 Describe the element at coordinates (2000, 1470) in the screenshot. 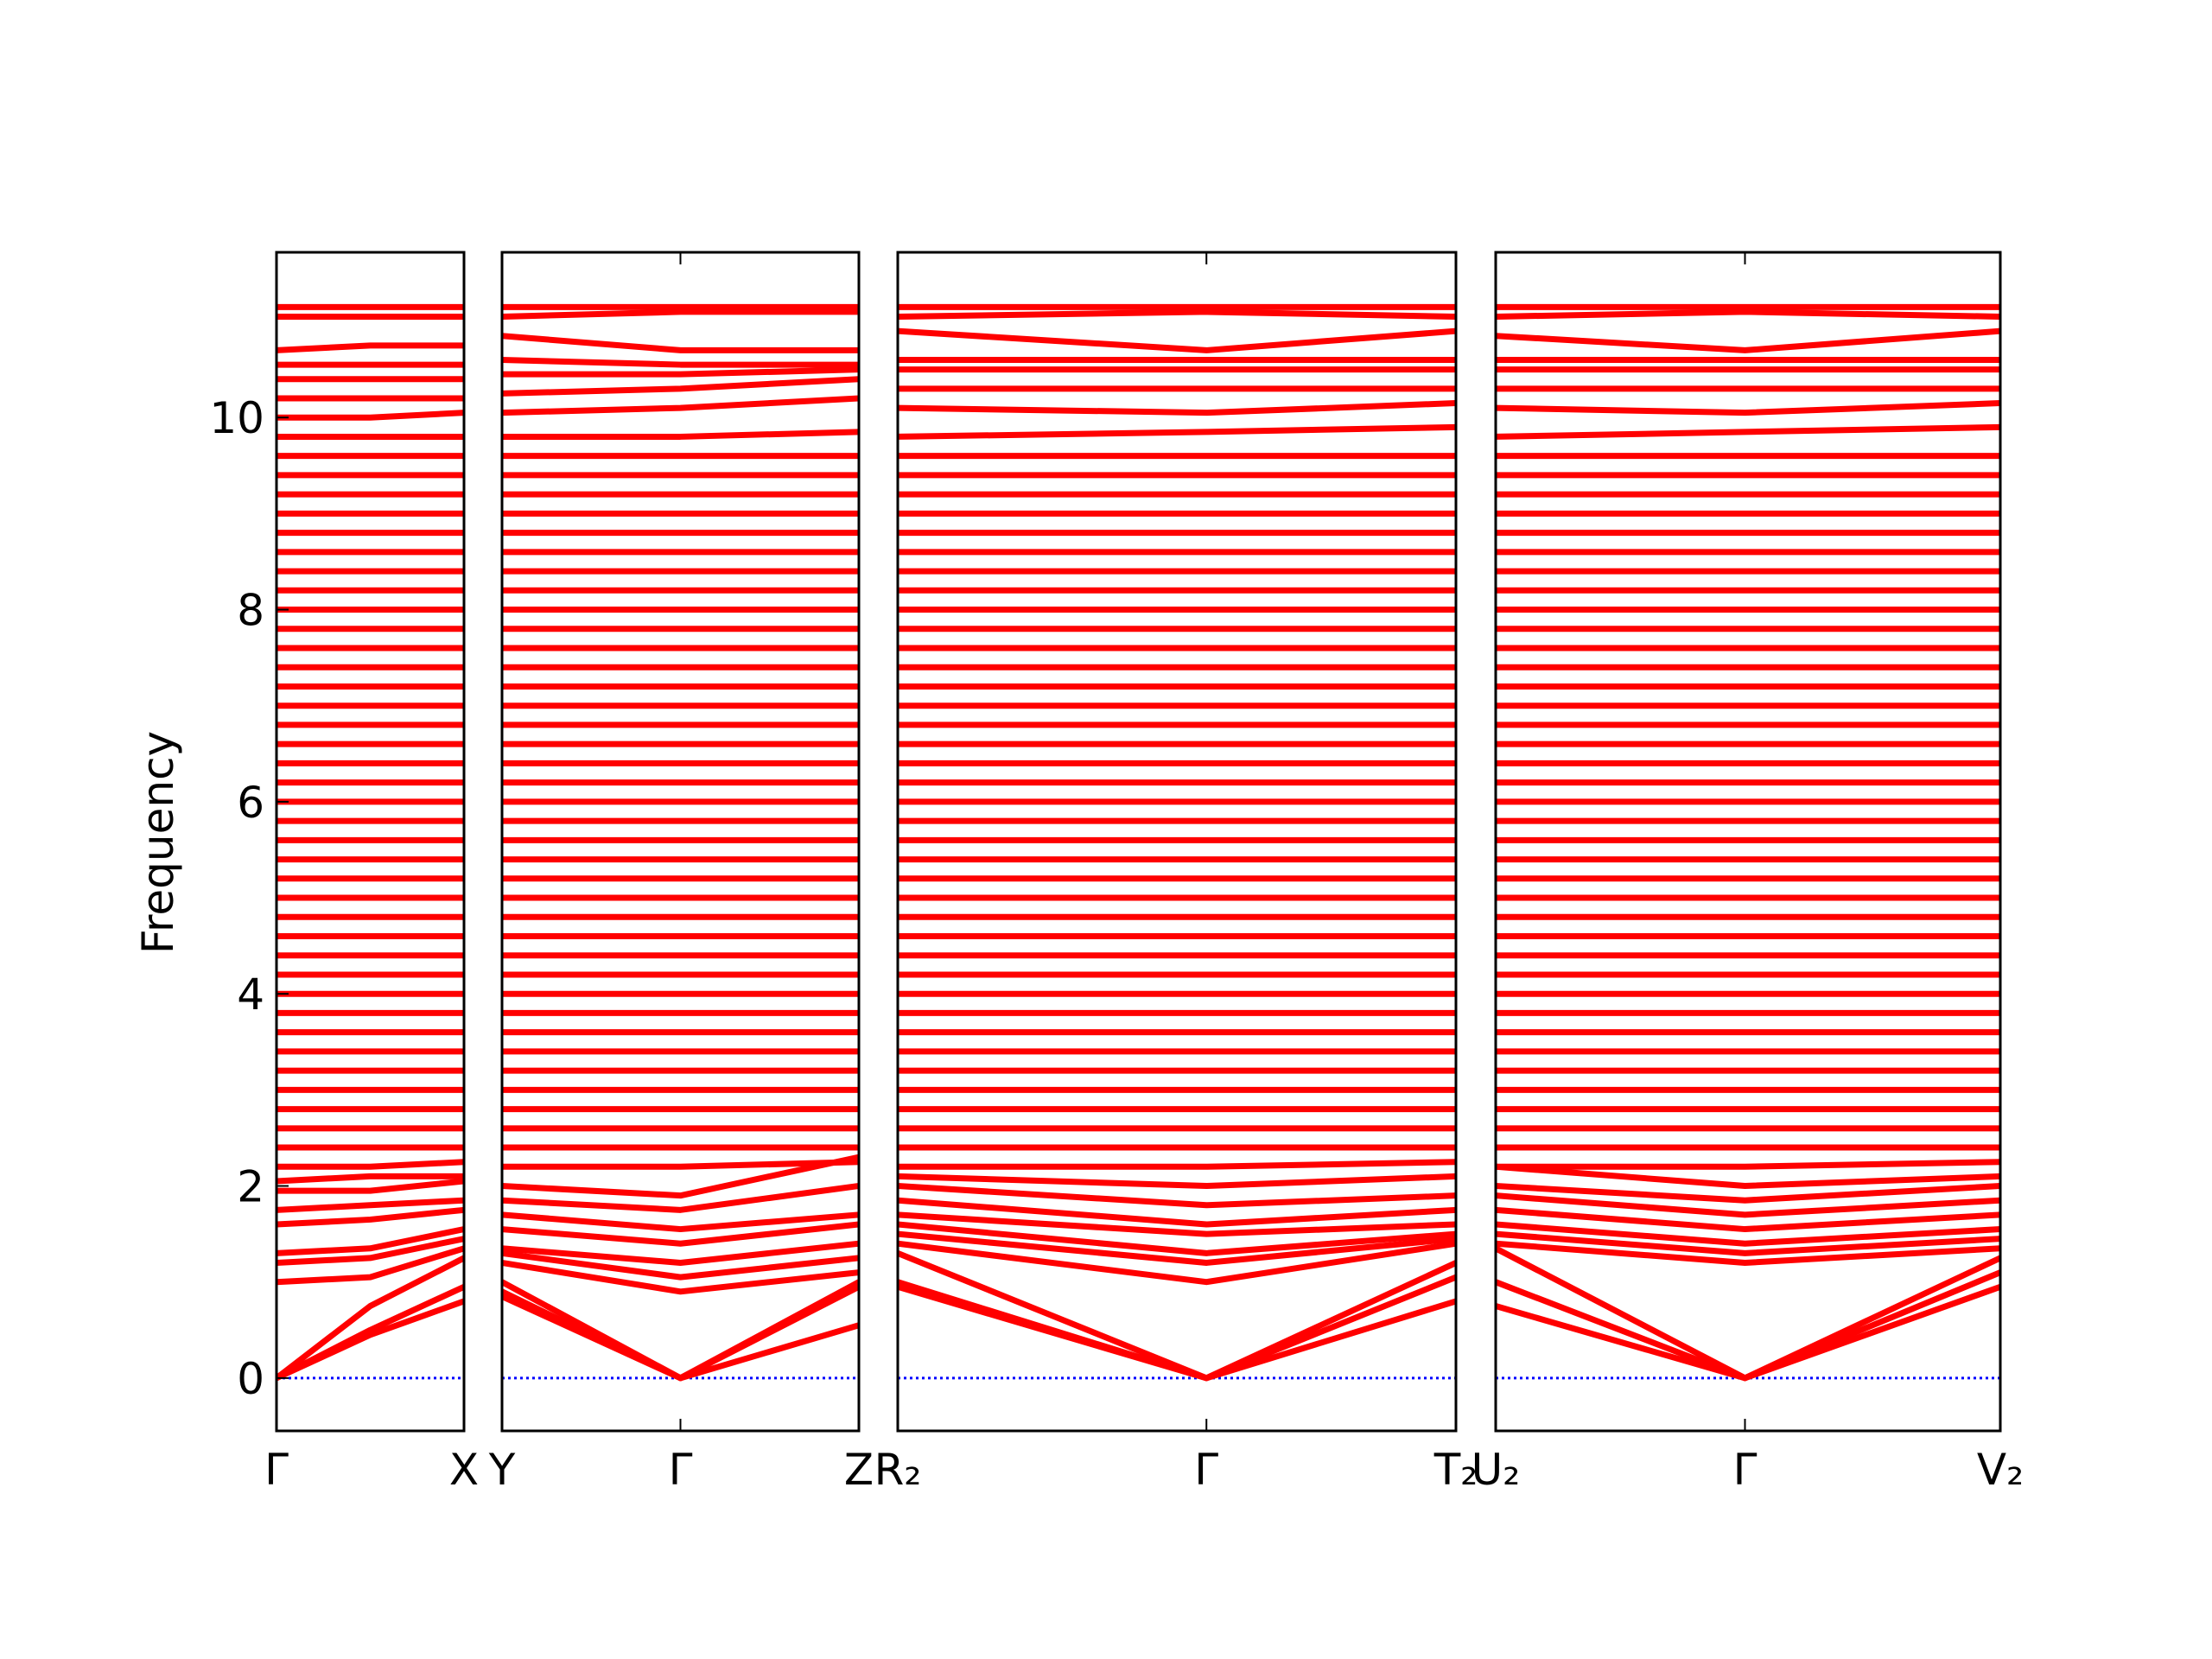

I see `x-tick-label: V₂` at that location.